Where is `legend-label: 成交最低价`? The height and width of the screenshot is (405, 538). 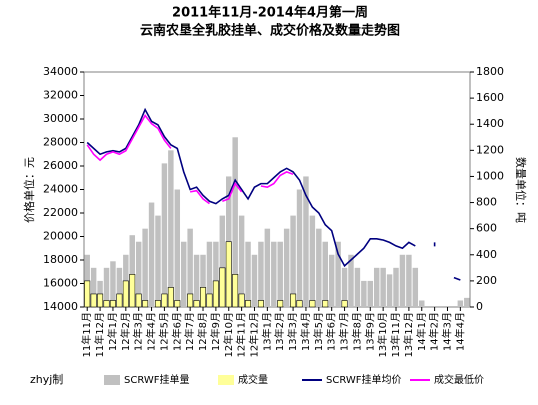 legend-label: 成交最低价 is located at coordinates (459, 379).